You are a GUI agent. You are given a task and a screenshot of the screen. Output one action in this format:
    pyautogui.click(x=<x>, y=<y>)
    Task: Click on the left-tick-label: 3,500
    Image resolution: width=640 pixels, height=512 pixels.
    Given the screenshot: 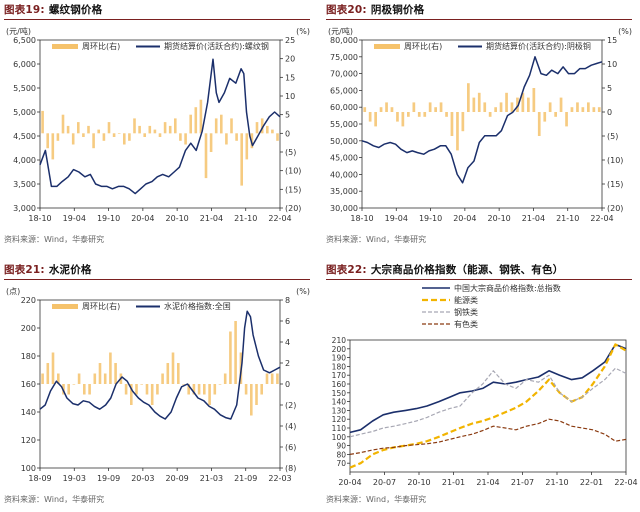 What is the action you would take?
    pyautogui.click(x=24, y=184)
    